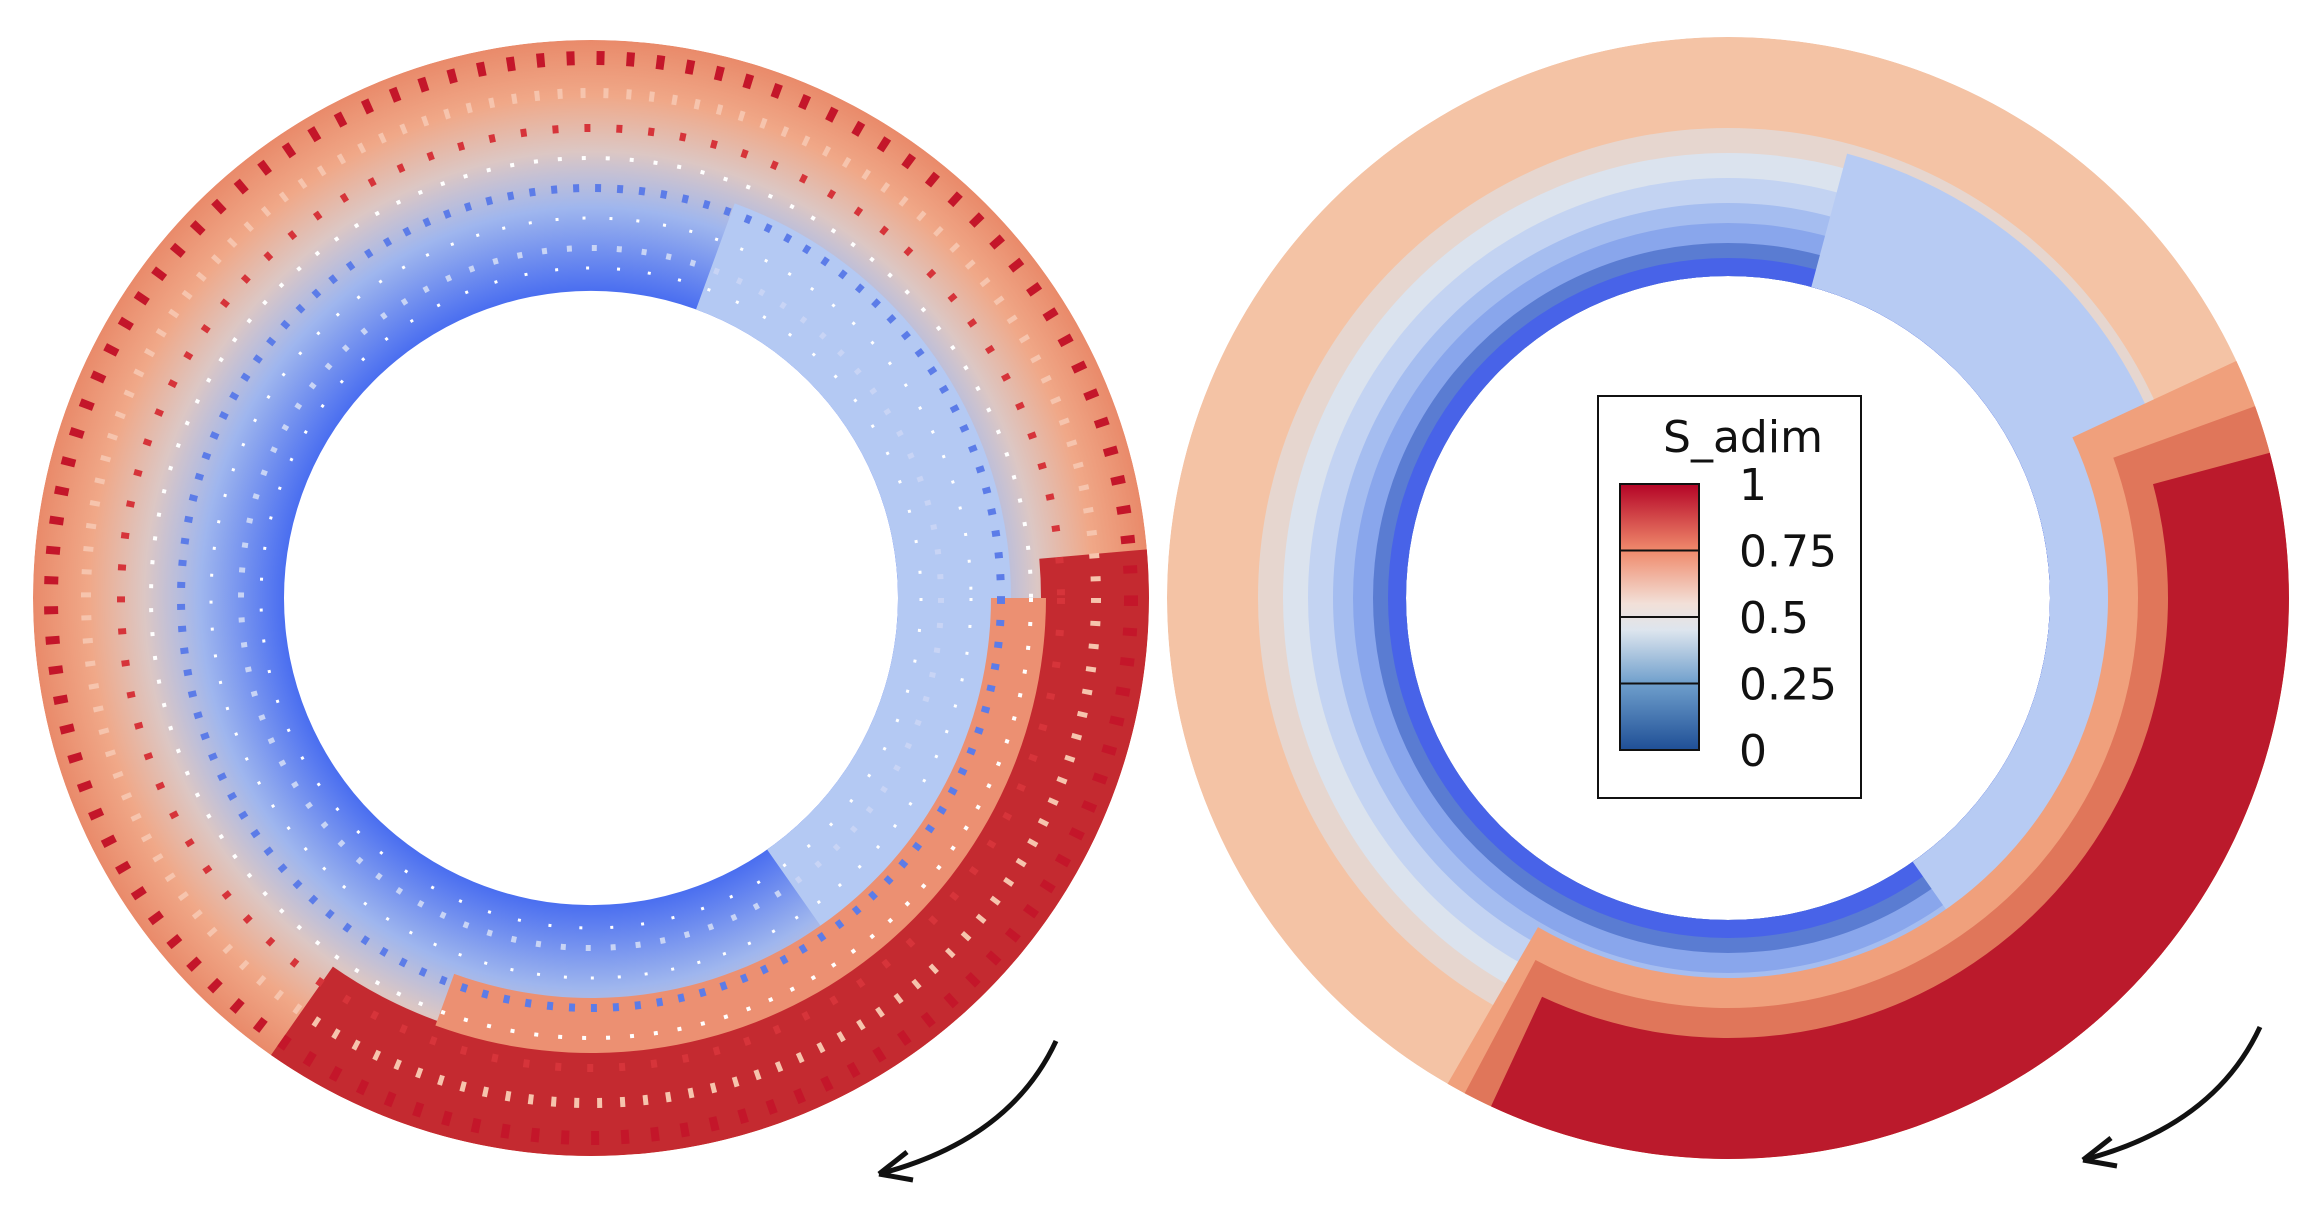 This screenshot has width=2304, height=1209. Describe the element at coordinates (1729, 597) in the screenshot. I see `legend: S_adim 0 0.25 0.5 0.75 1` at that location.